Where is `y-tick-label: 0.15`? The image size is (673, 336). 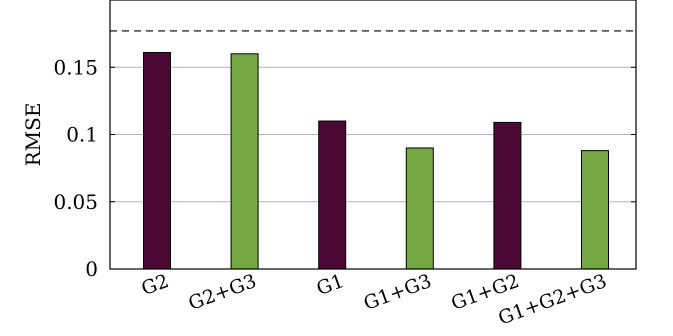
y-tick-label: 0.15 is located at coordinates (75, 67).